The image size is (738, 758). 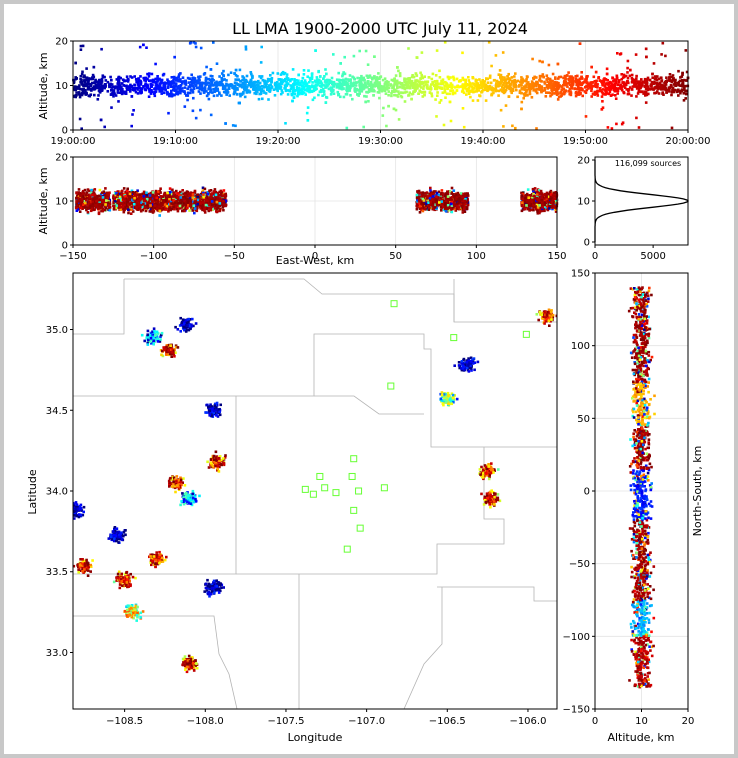 What do you see at coordinates (65, 131) in the screenshot?
I see `y-tick-label: 0` at bounding box center [65, 131].